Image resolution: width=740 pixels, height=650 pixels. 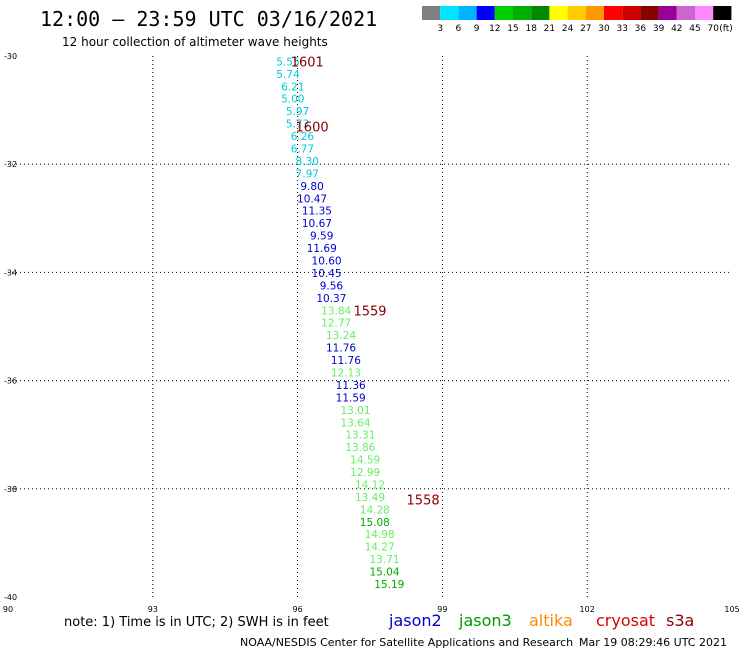 I want to click on swh-value: 11.69, so click(x=322, y=249).